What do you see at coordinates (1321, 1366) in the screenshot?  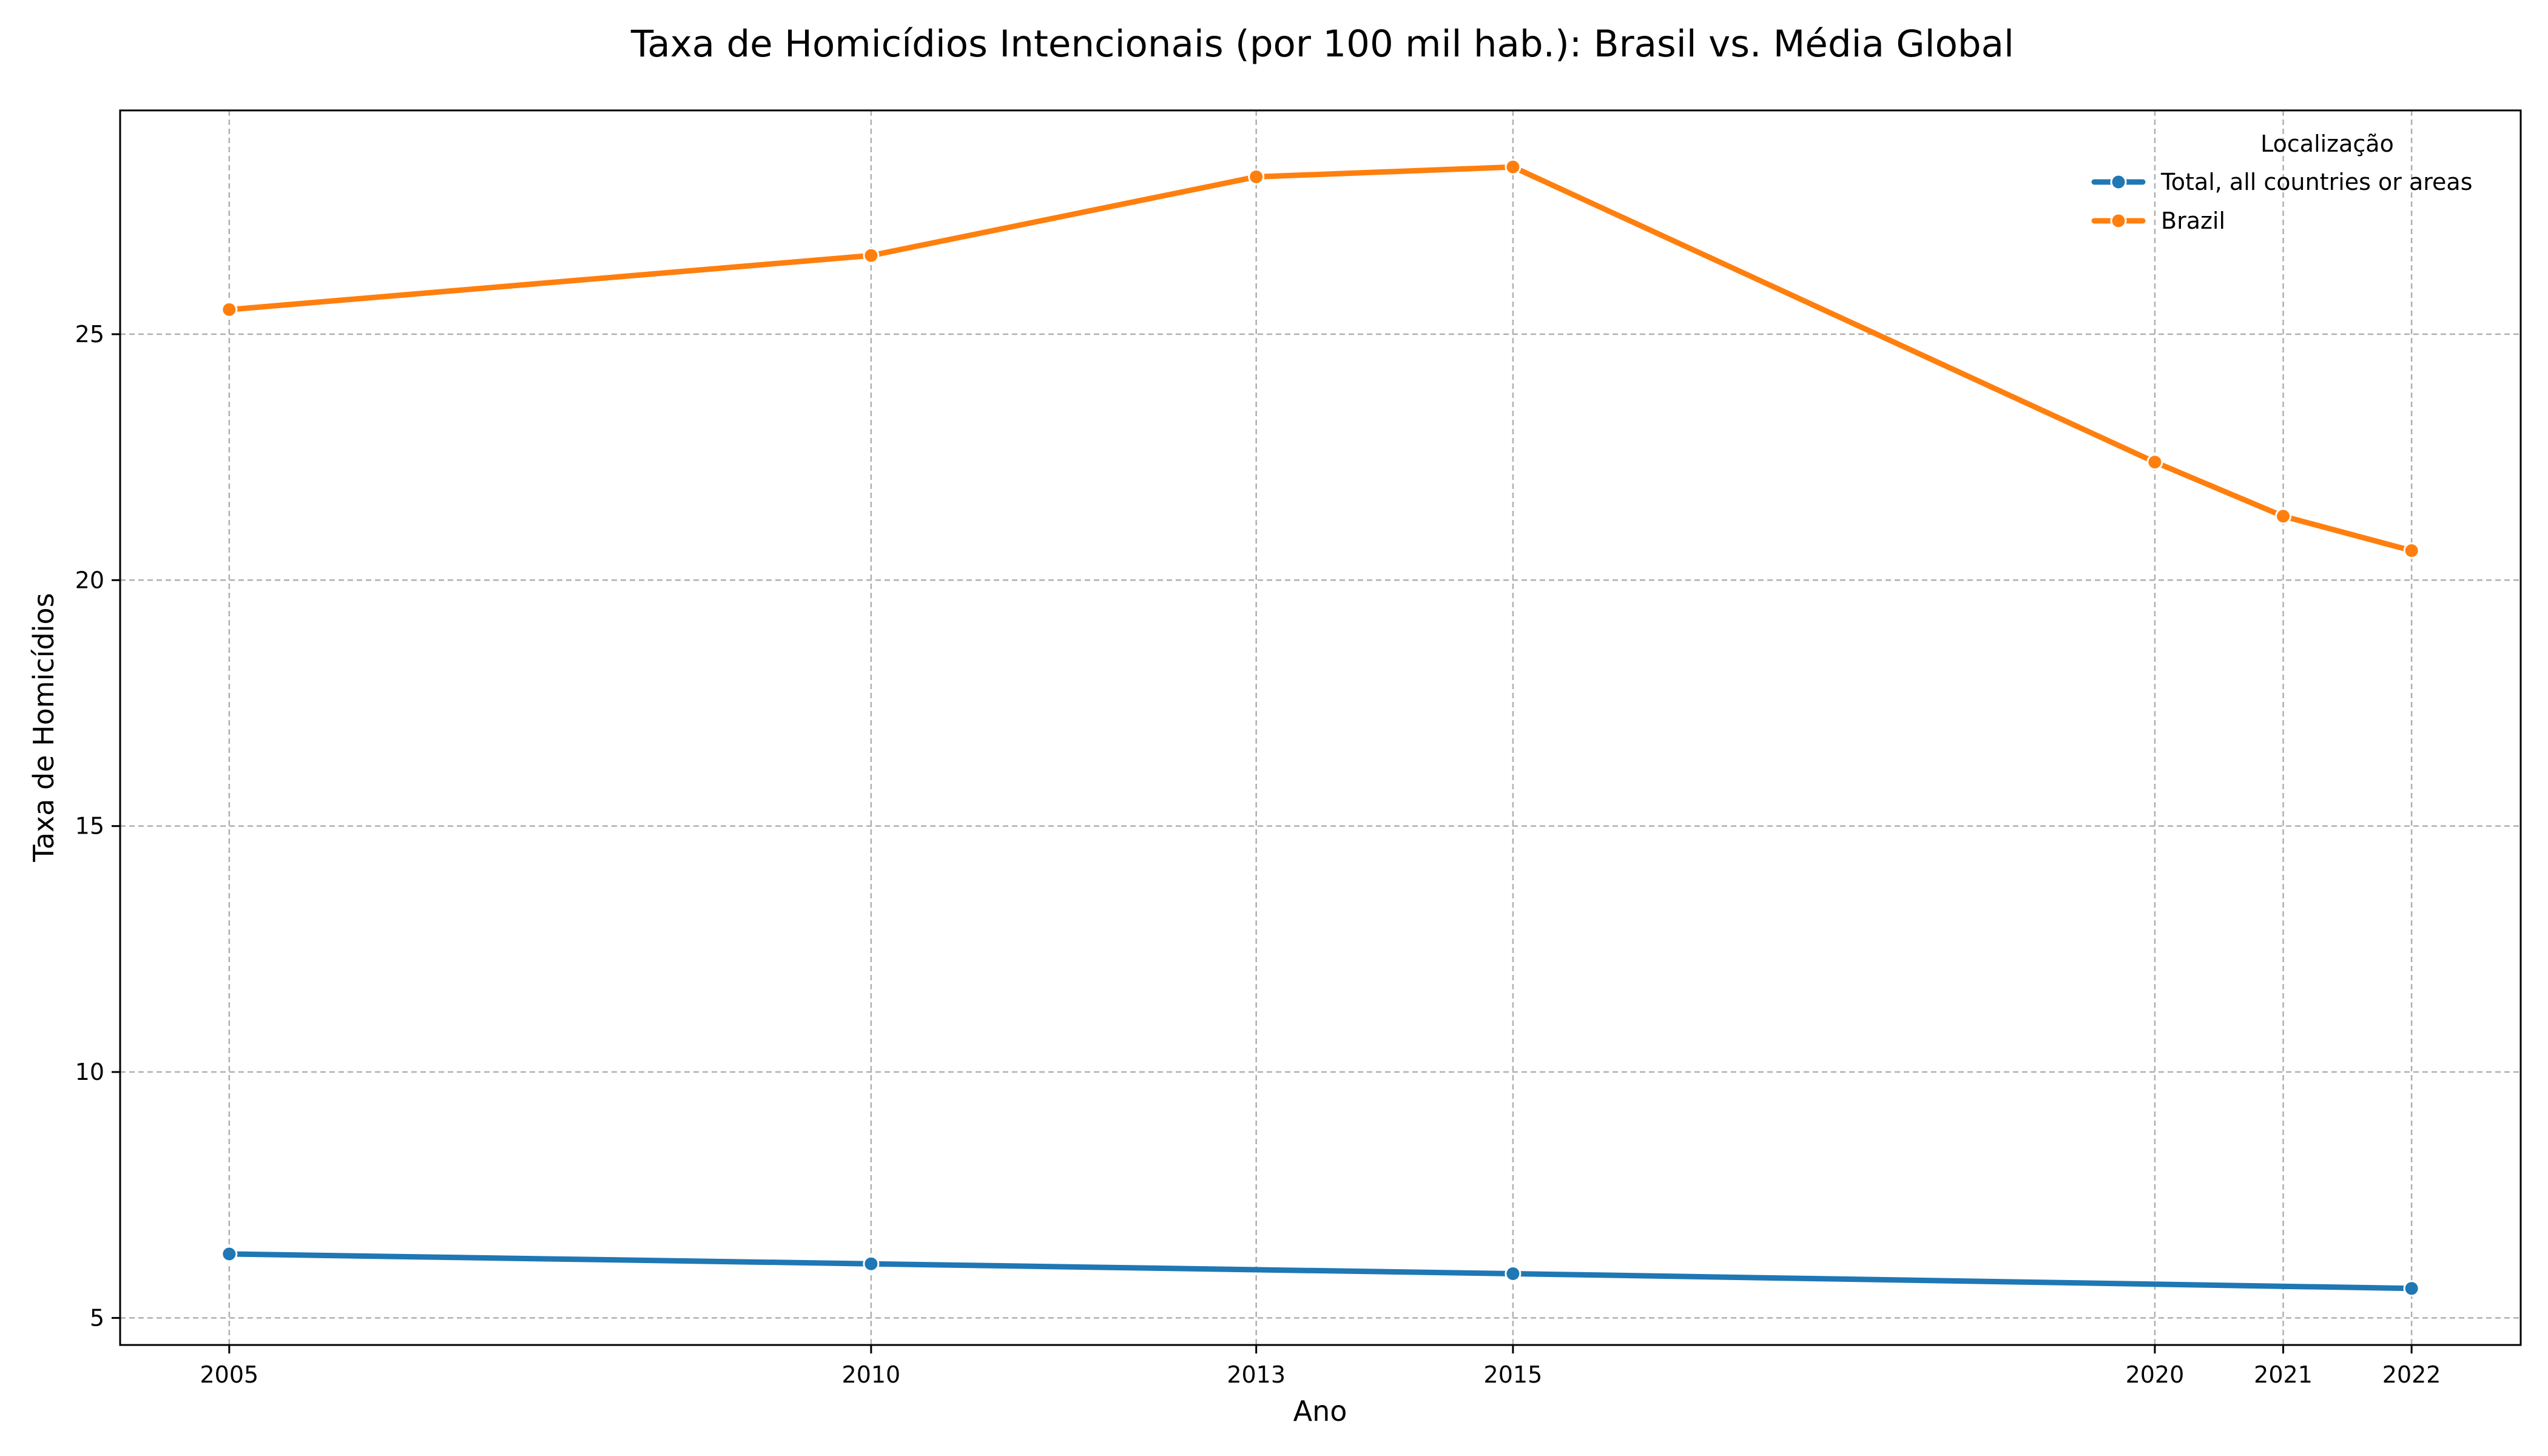 I see `x-axis: 2005 2010 2013 2015 2020 2021 2022` at bounding box center [1321, 1366].